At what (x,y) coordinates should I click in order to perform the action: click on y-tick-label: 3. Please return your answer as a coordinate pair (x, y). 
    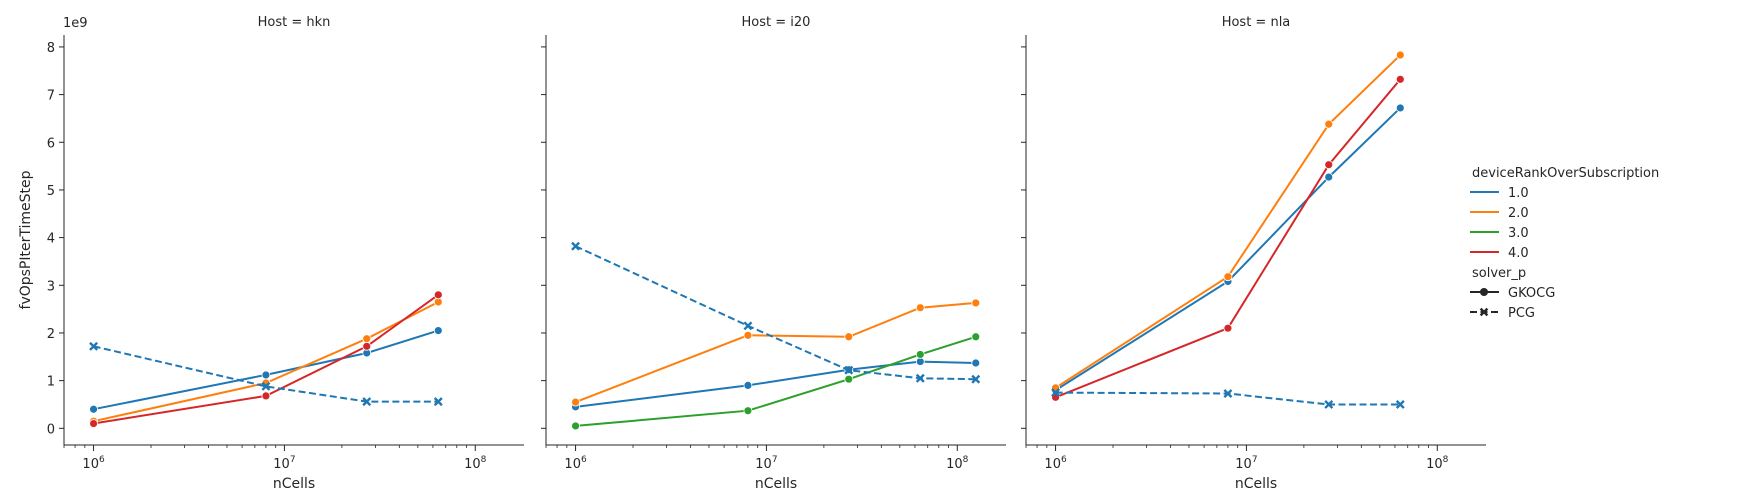
    Looking at the image, I should click on (51, 286).